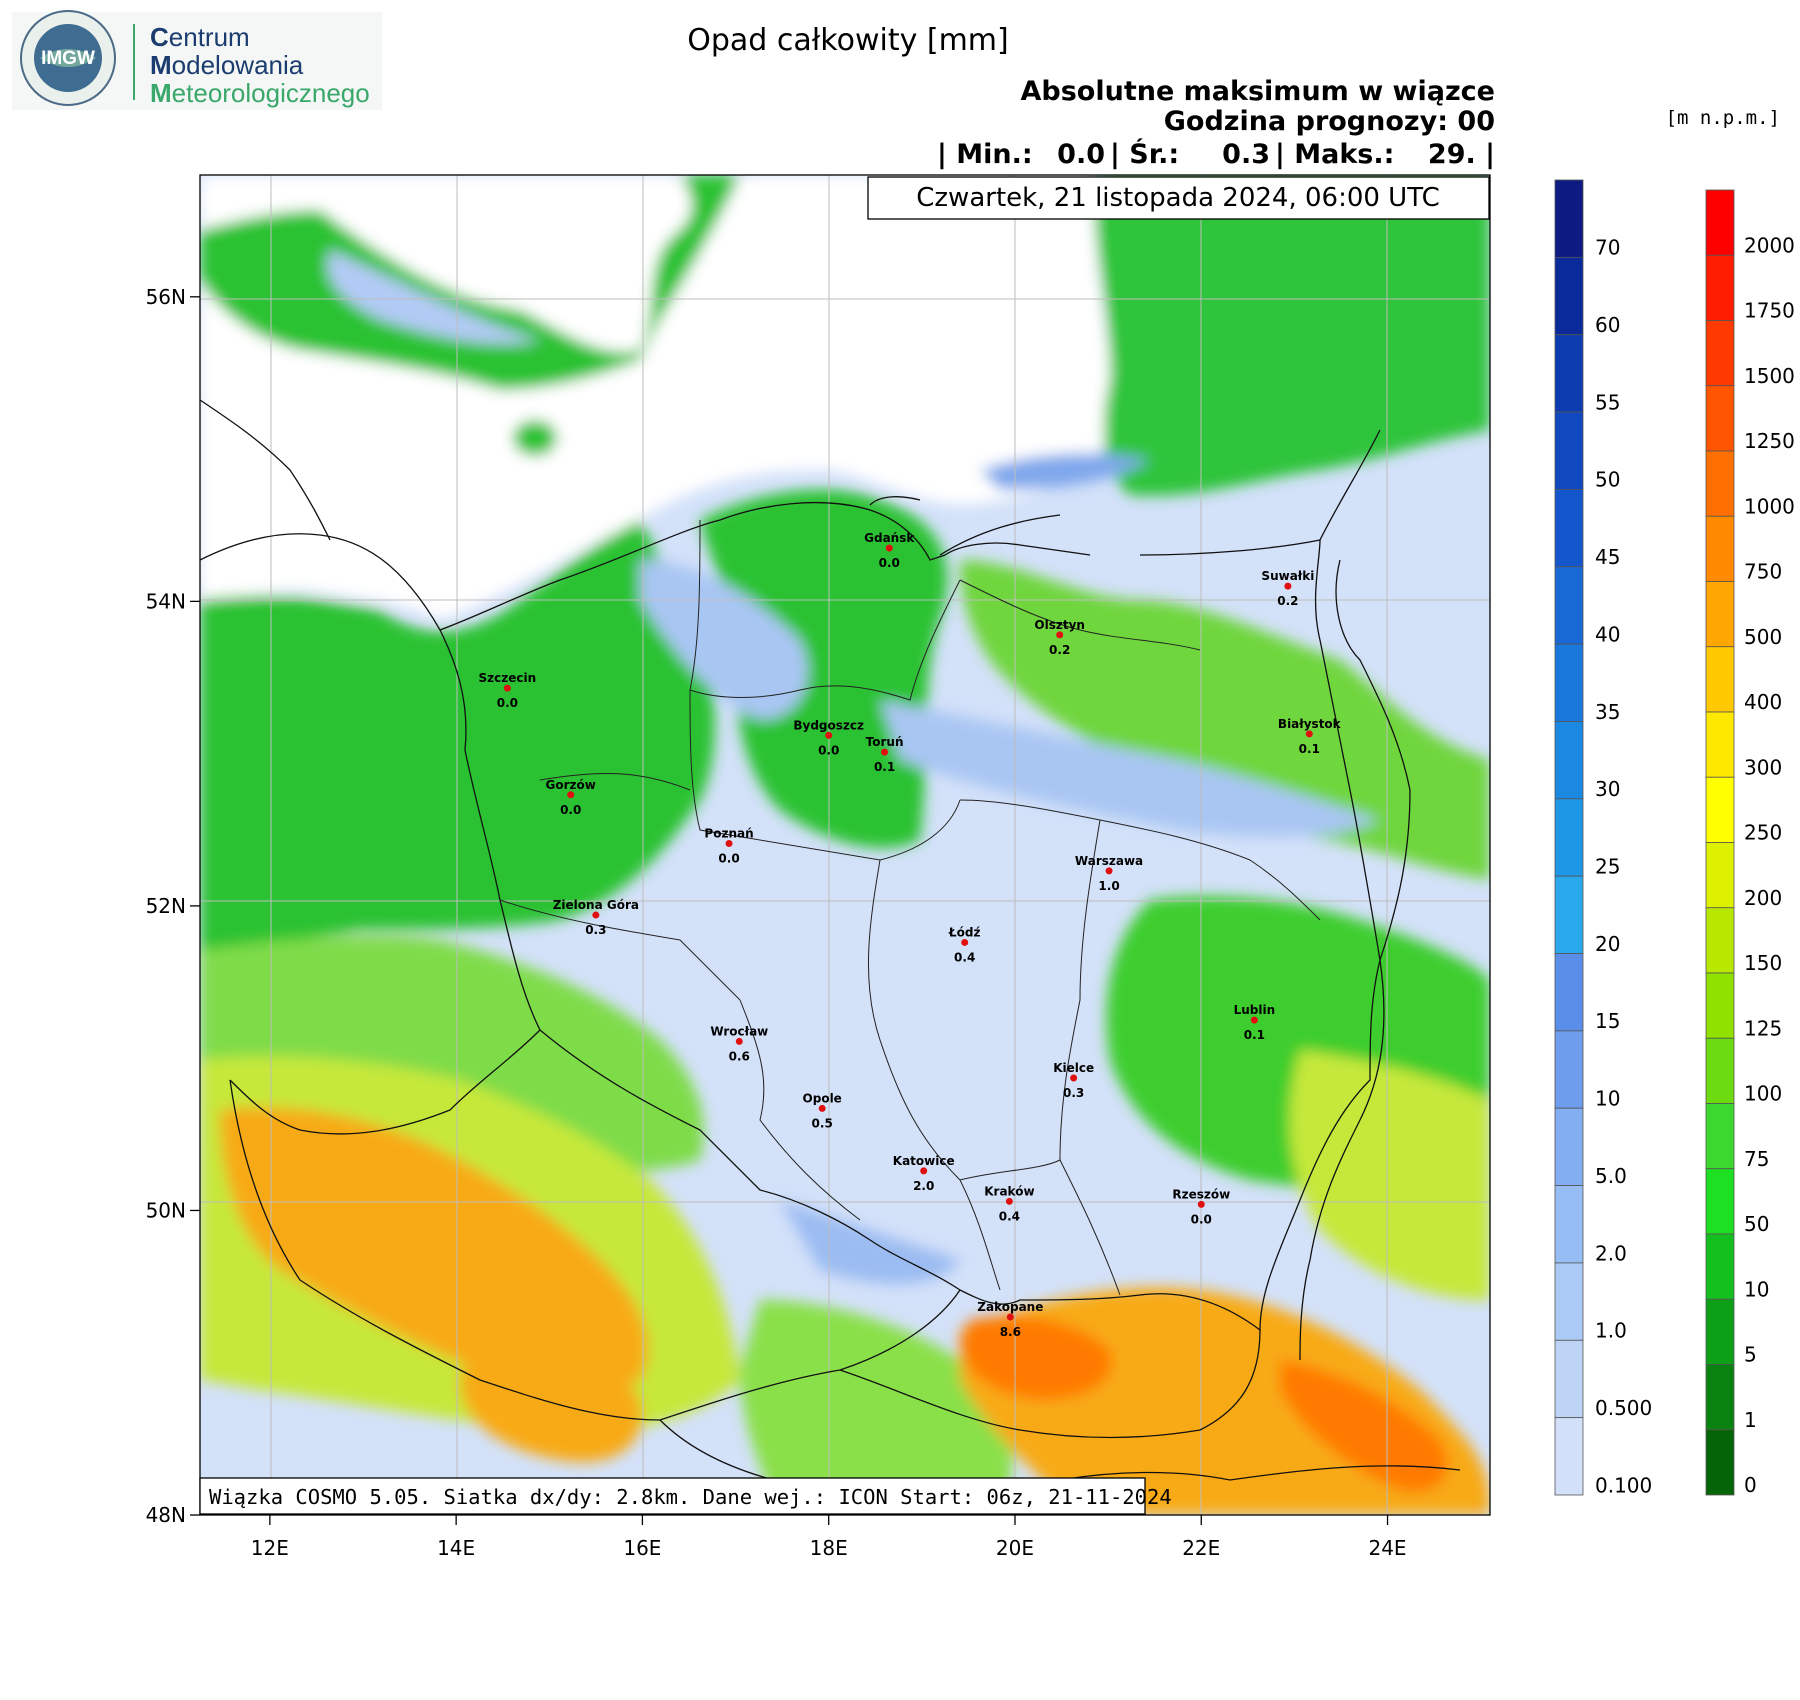 Image resolution: width=1800 pixels, height=1700 pixels. Describe the element at coordinates (1287, 576) in the screenshot. I see `city-name: Suwałki` at that location.